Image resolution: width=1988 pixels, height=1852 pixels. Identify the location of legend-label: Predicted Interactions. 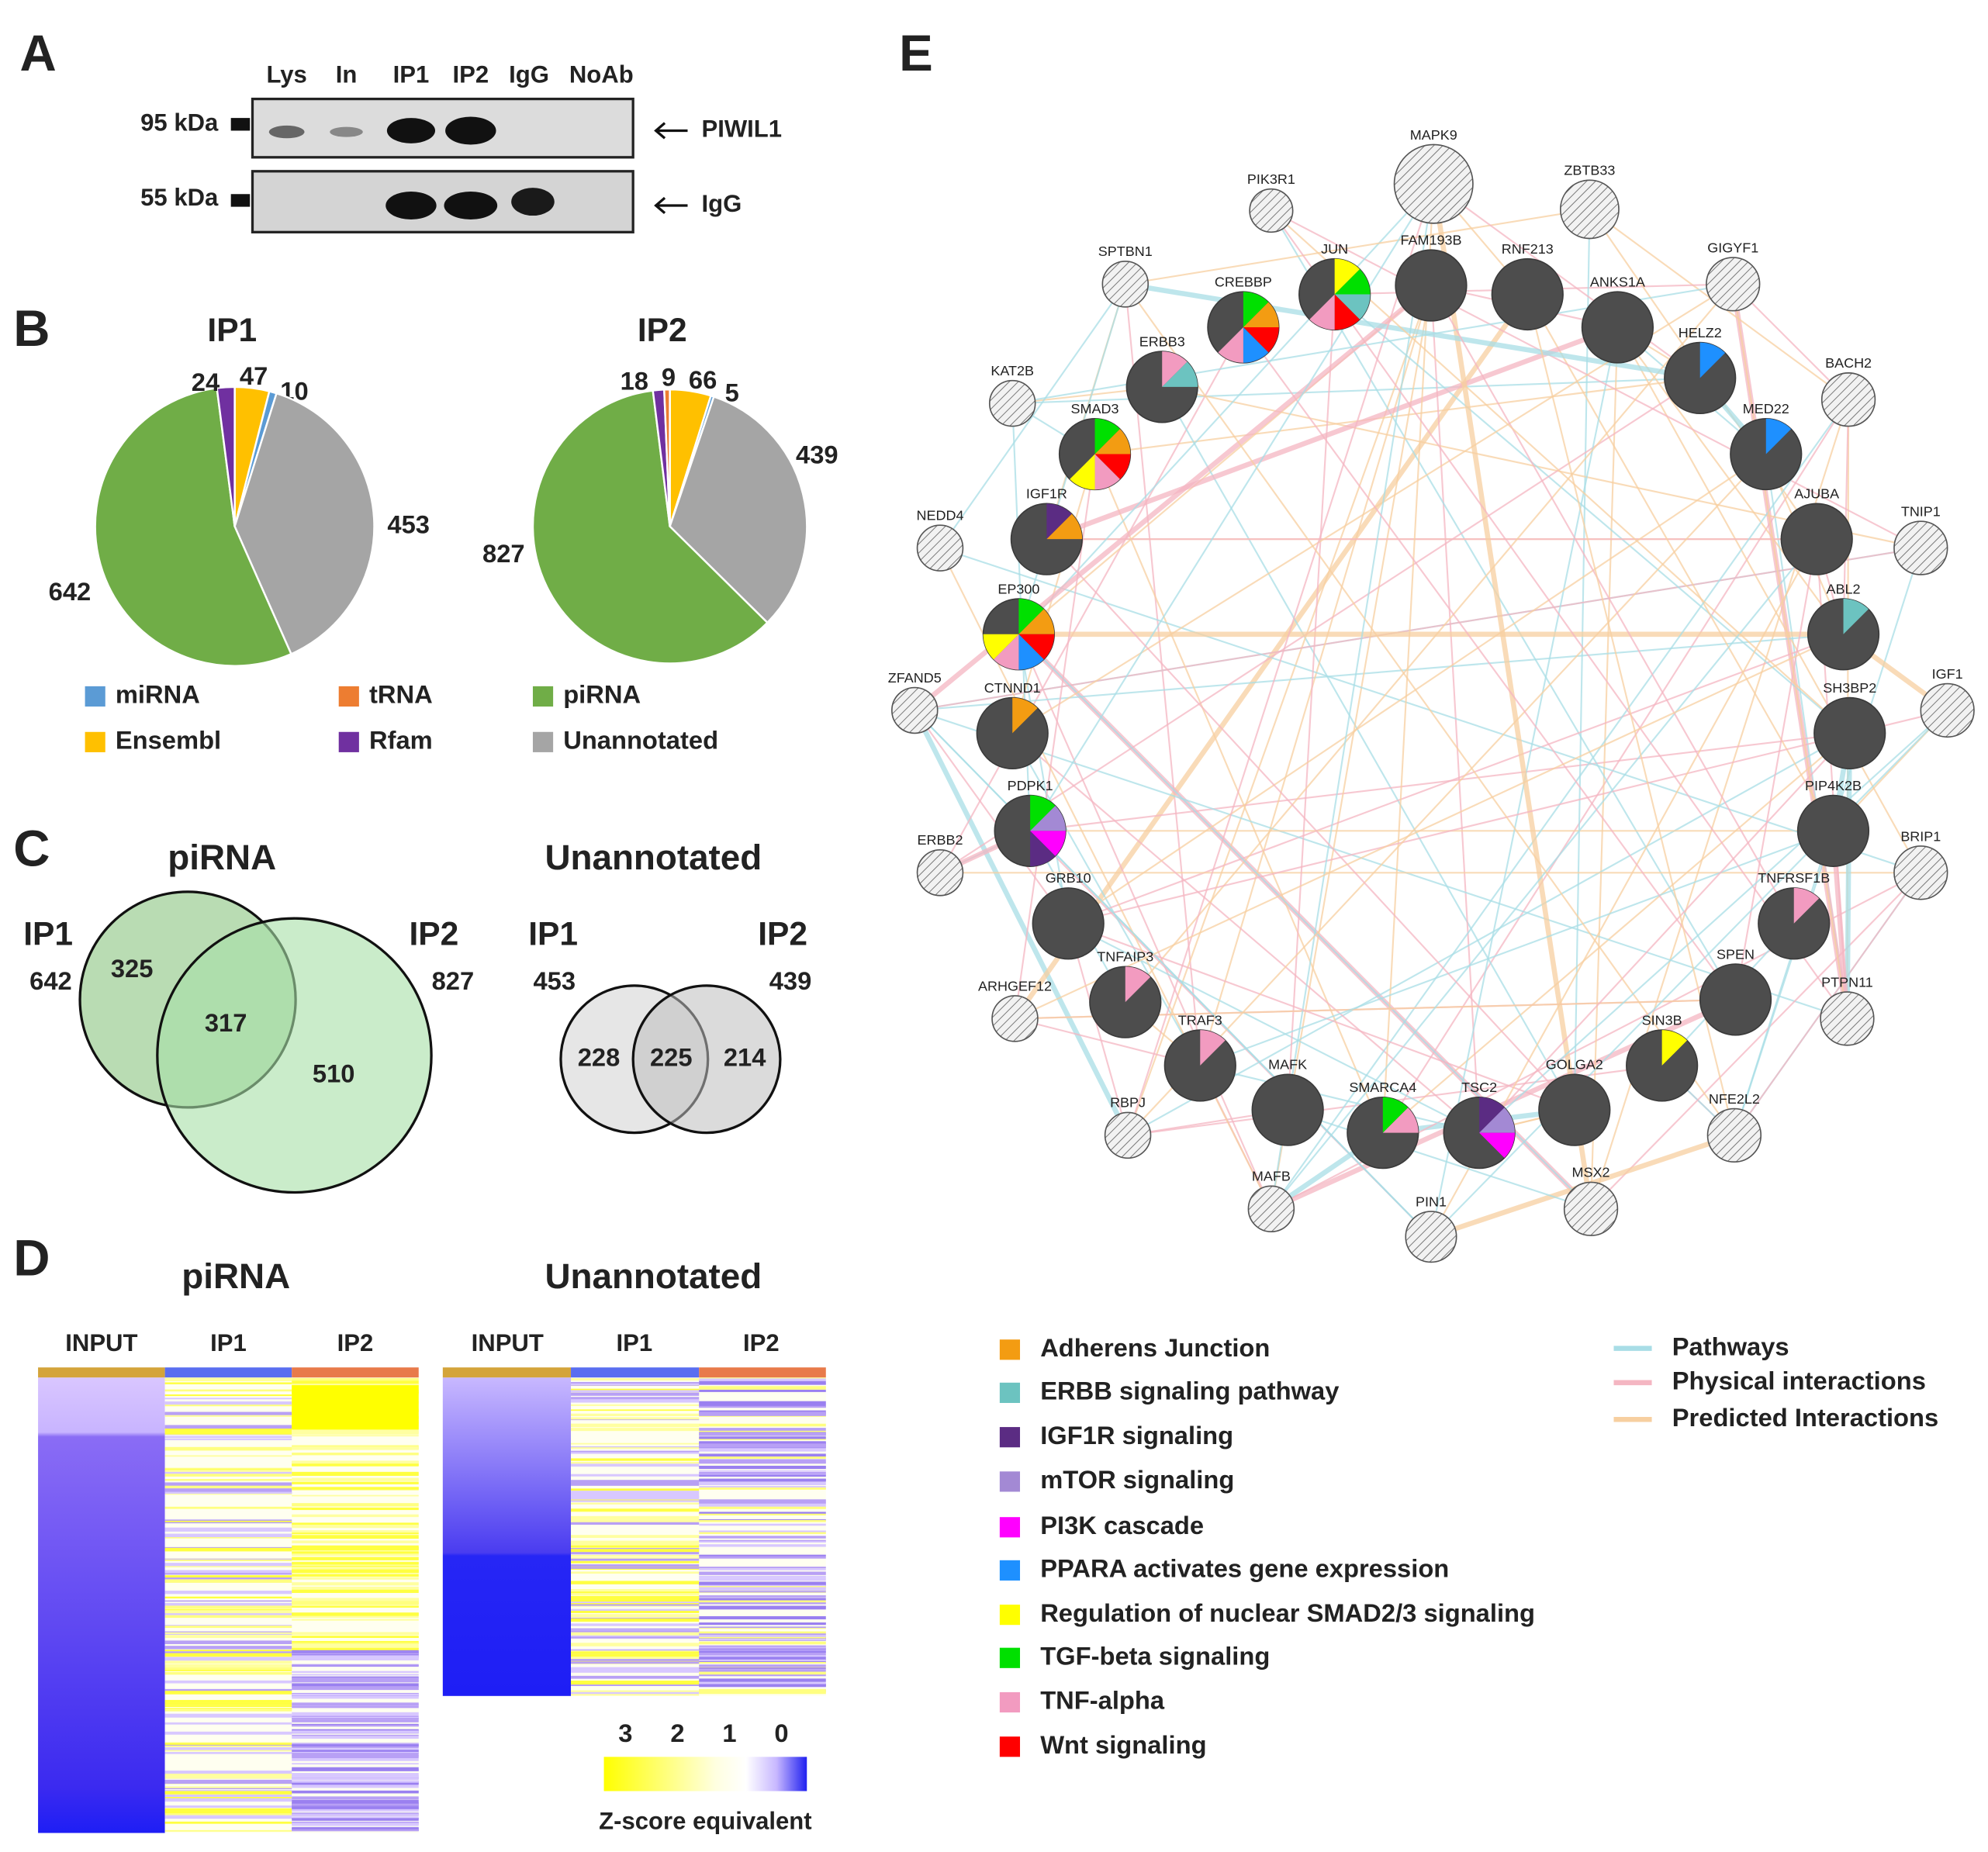
(1805, 1417).